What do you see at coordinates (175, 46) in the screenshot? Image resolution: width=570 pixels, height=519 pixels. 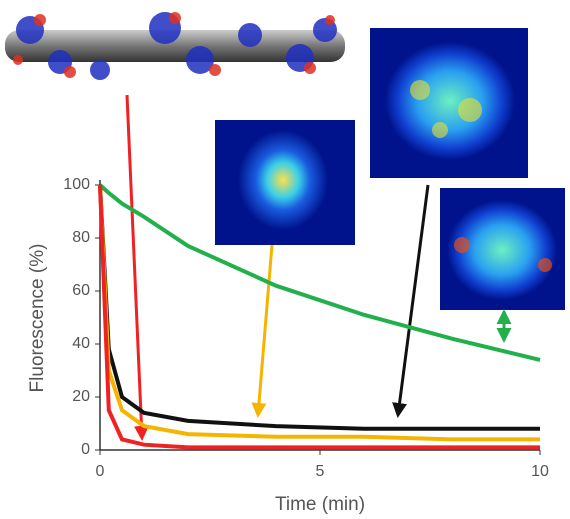 I see `nanotube-image` at bounding box center [175, 46].